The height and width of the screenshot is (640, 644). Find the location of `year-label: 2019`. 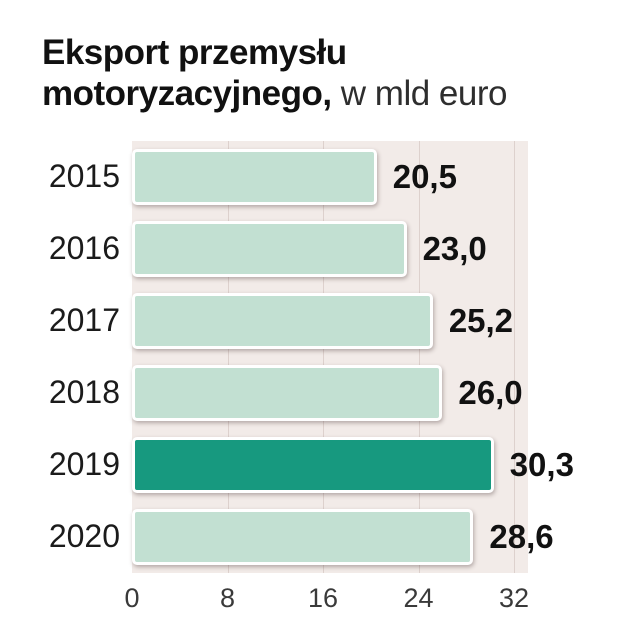

year-label: 2019 is located at coordinates (84, 464).